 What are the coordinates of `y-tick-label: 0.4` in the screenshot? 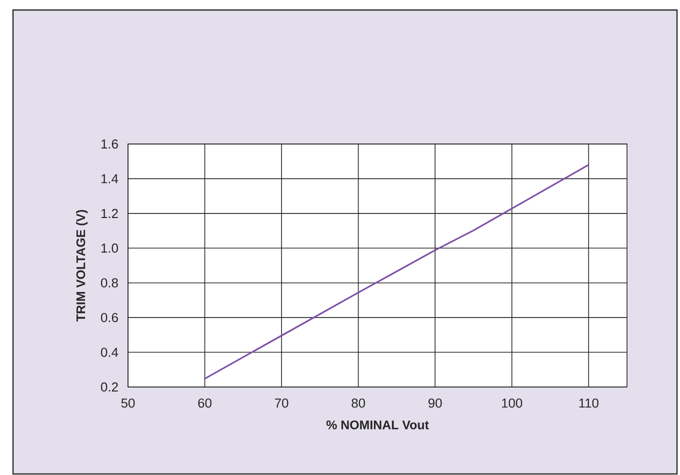 It's located at (109, 353).